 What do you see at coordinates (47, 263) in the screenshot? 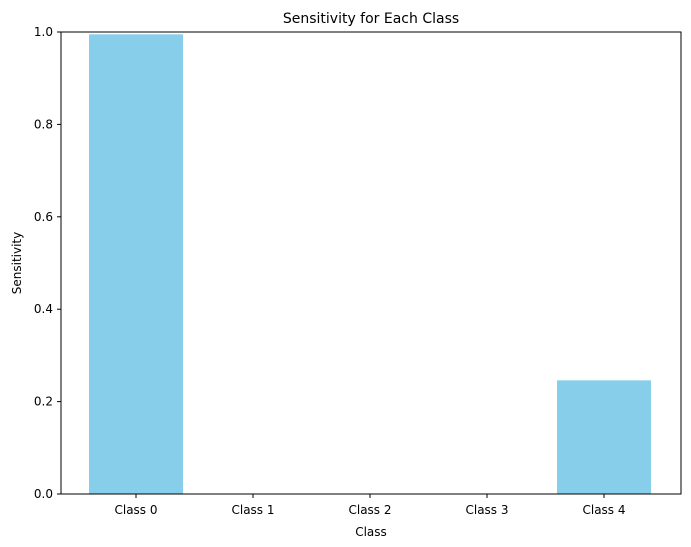
I see `y-axis: 0.0 0.2 0.4 0.6 0.8 1.0` at bounding box center [47, 263].